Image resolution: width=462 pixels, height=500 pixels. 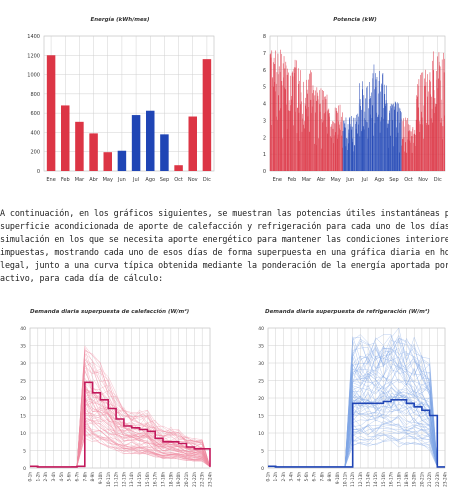 What do you see at coordinates (368, 479) in the screenshot?
I see `x-tick-label: 13-14h` at bounding box center [368, 479].